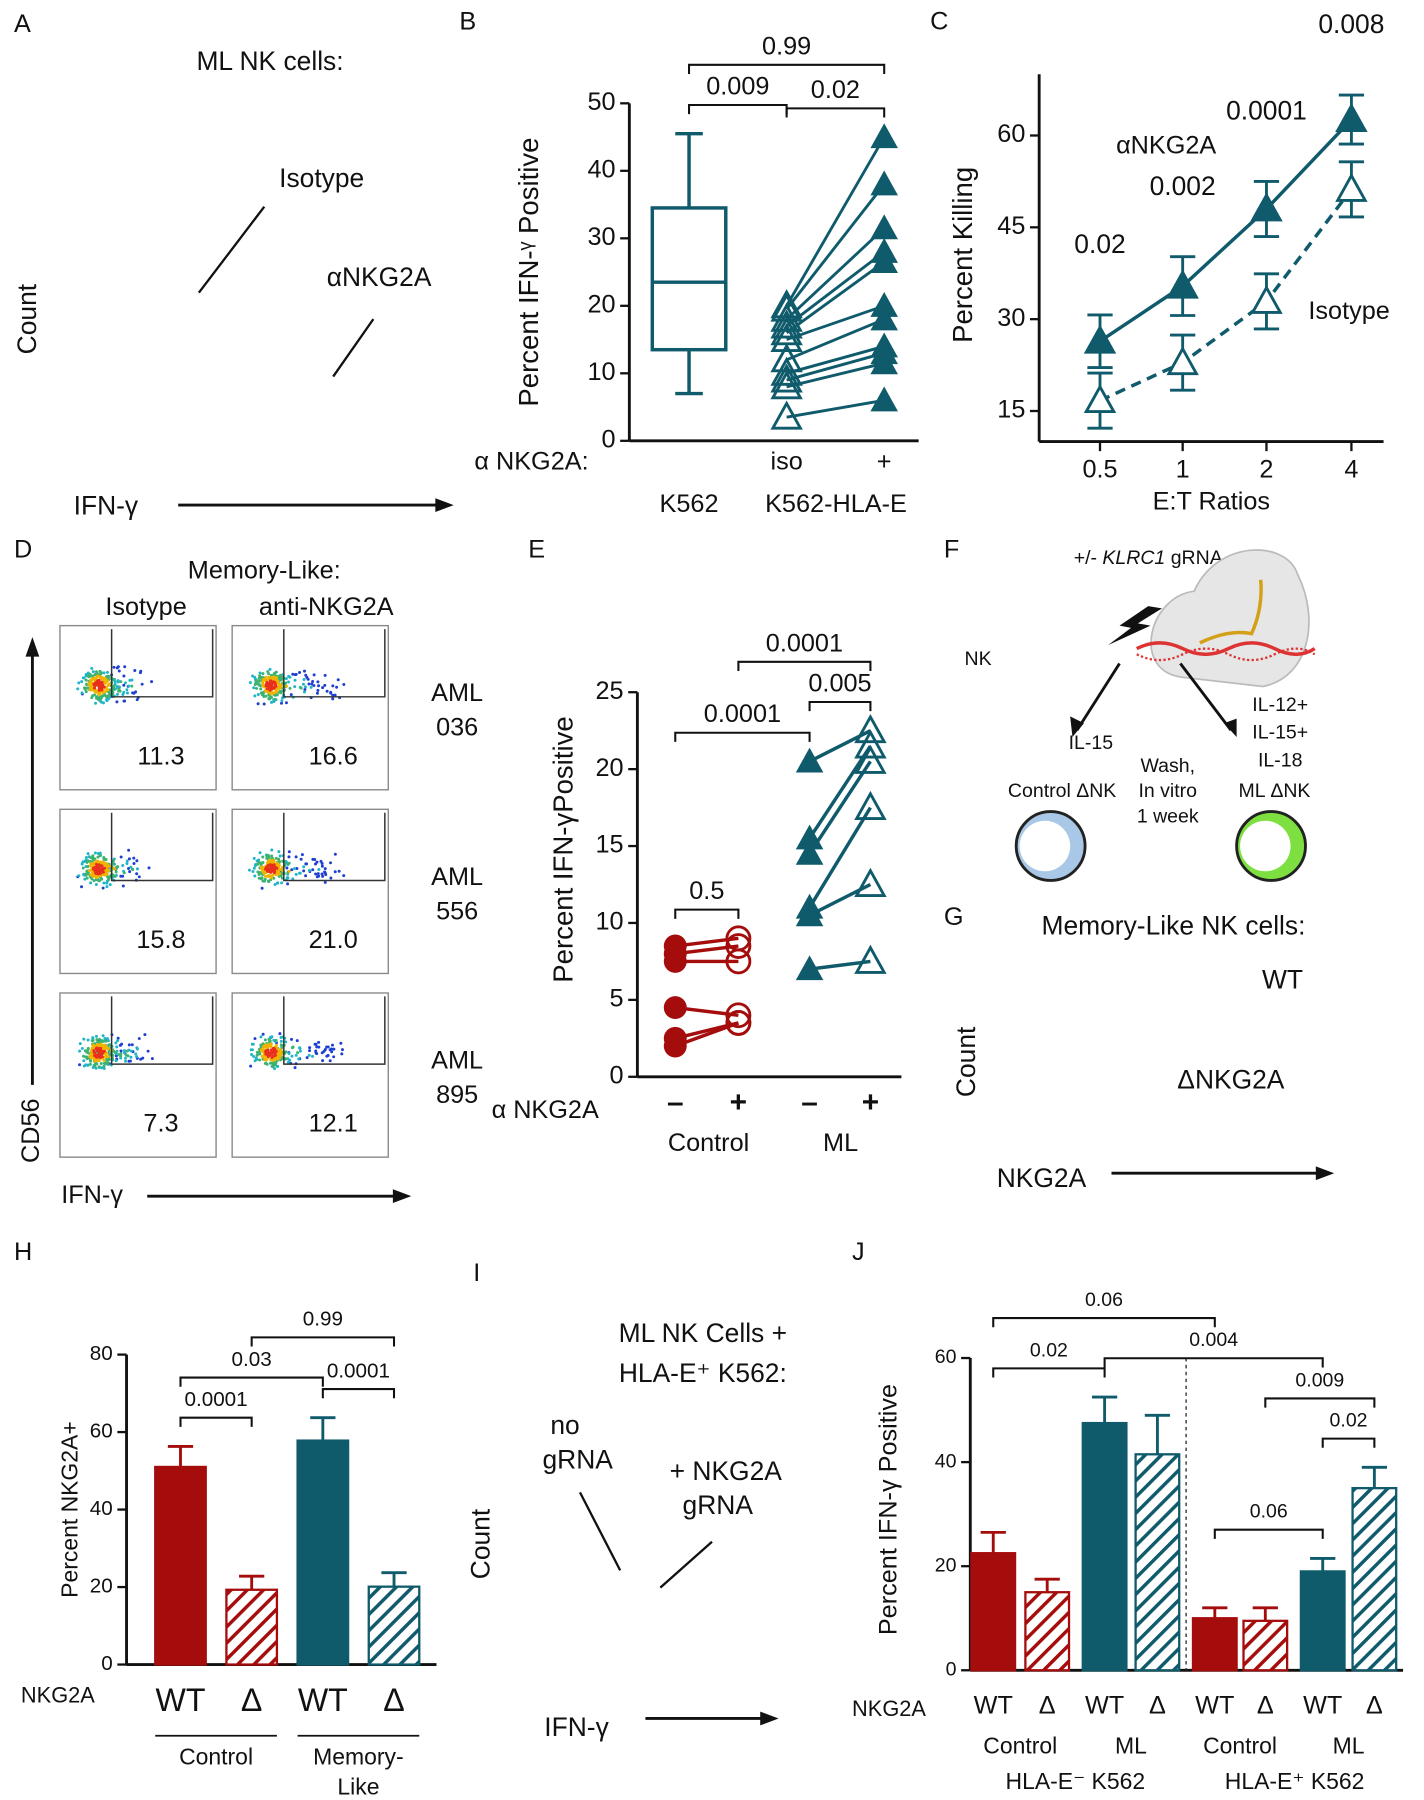  I want to click on row-label: AML, so click(457, 877).